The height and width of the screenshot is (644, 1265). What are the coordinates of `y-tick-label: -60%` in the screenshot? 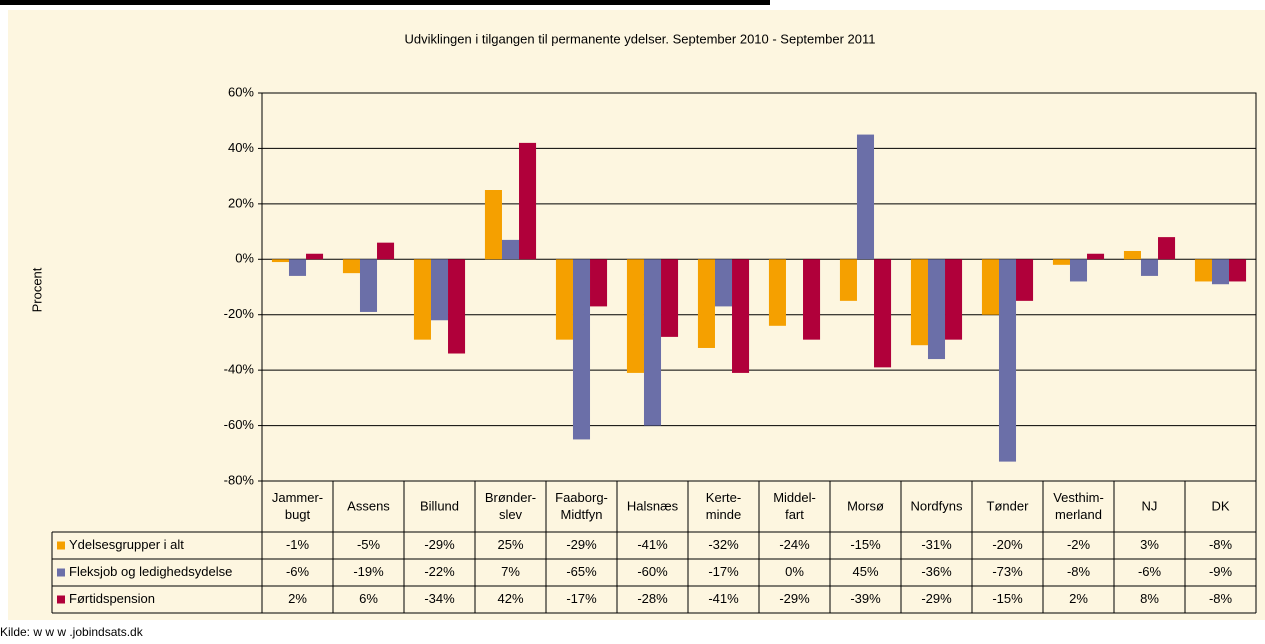 It's located at (239, 424).